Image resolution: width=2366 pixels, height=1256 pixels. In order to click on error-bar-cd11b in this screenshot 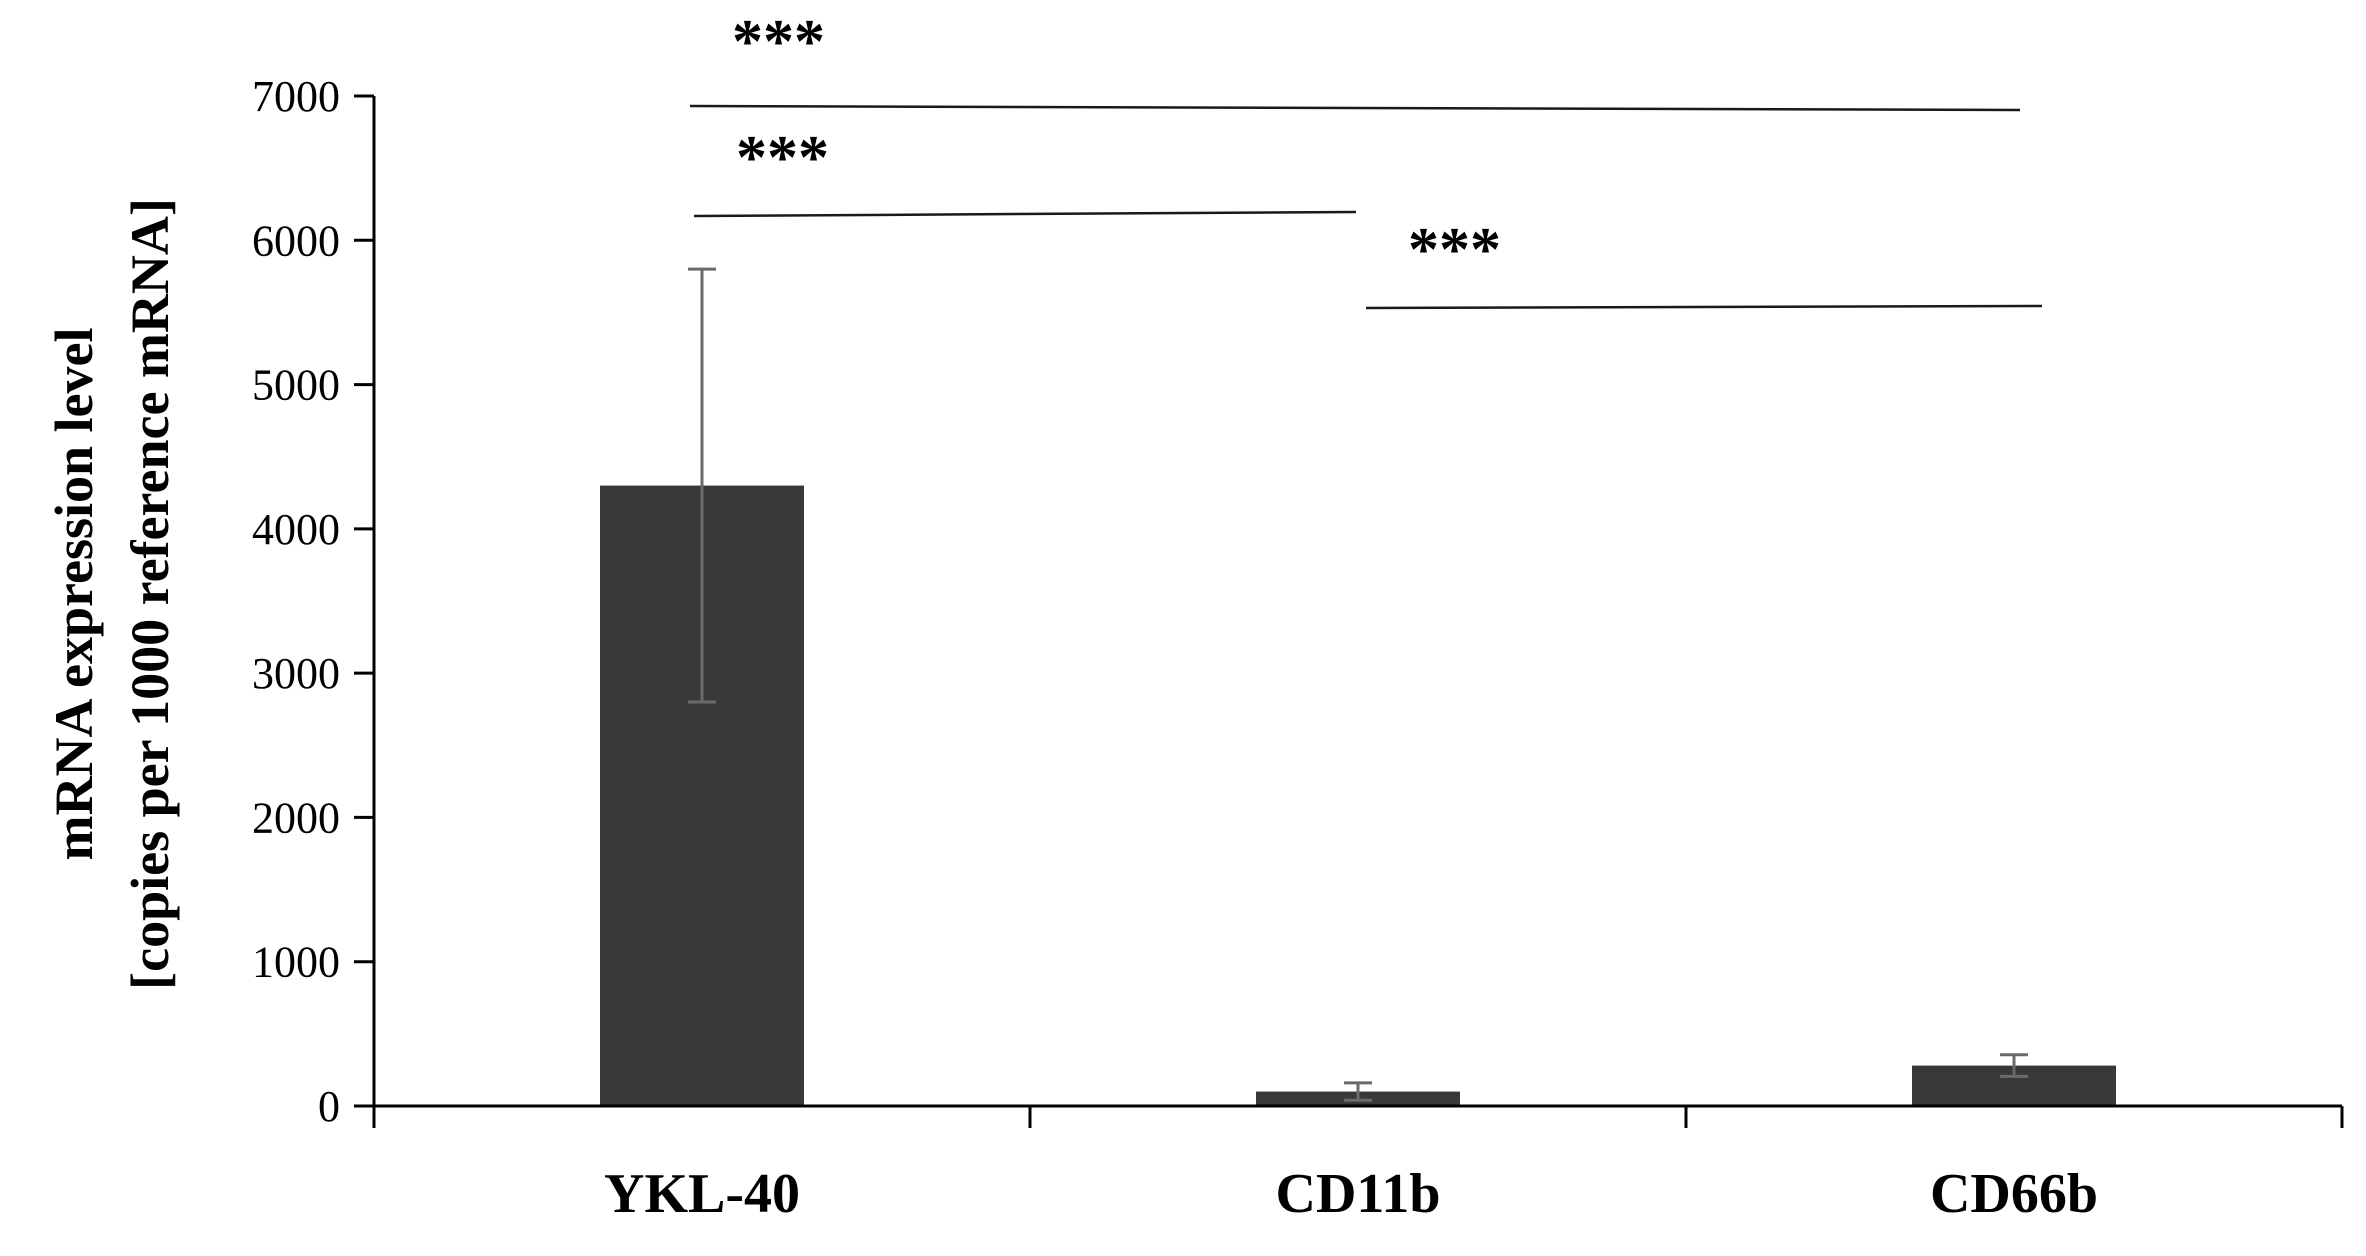, I will do `click(1358, 1091)`.